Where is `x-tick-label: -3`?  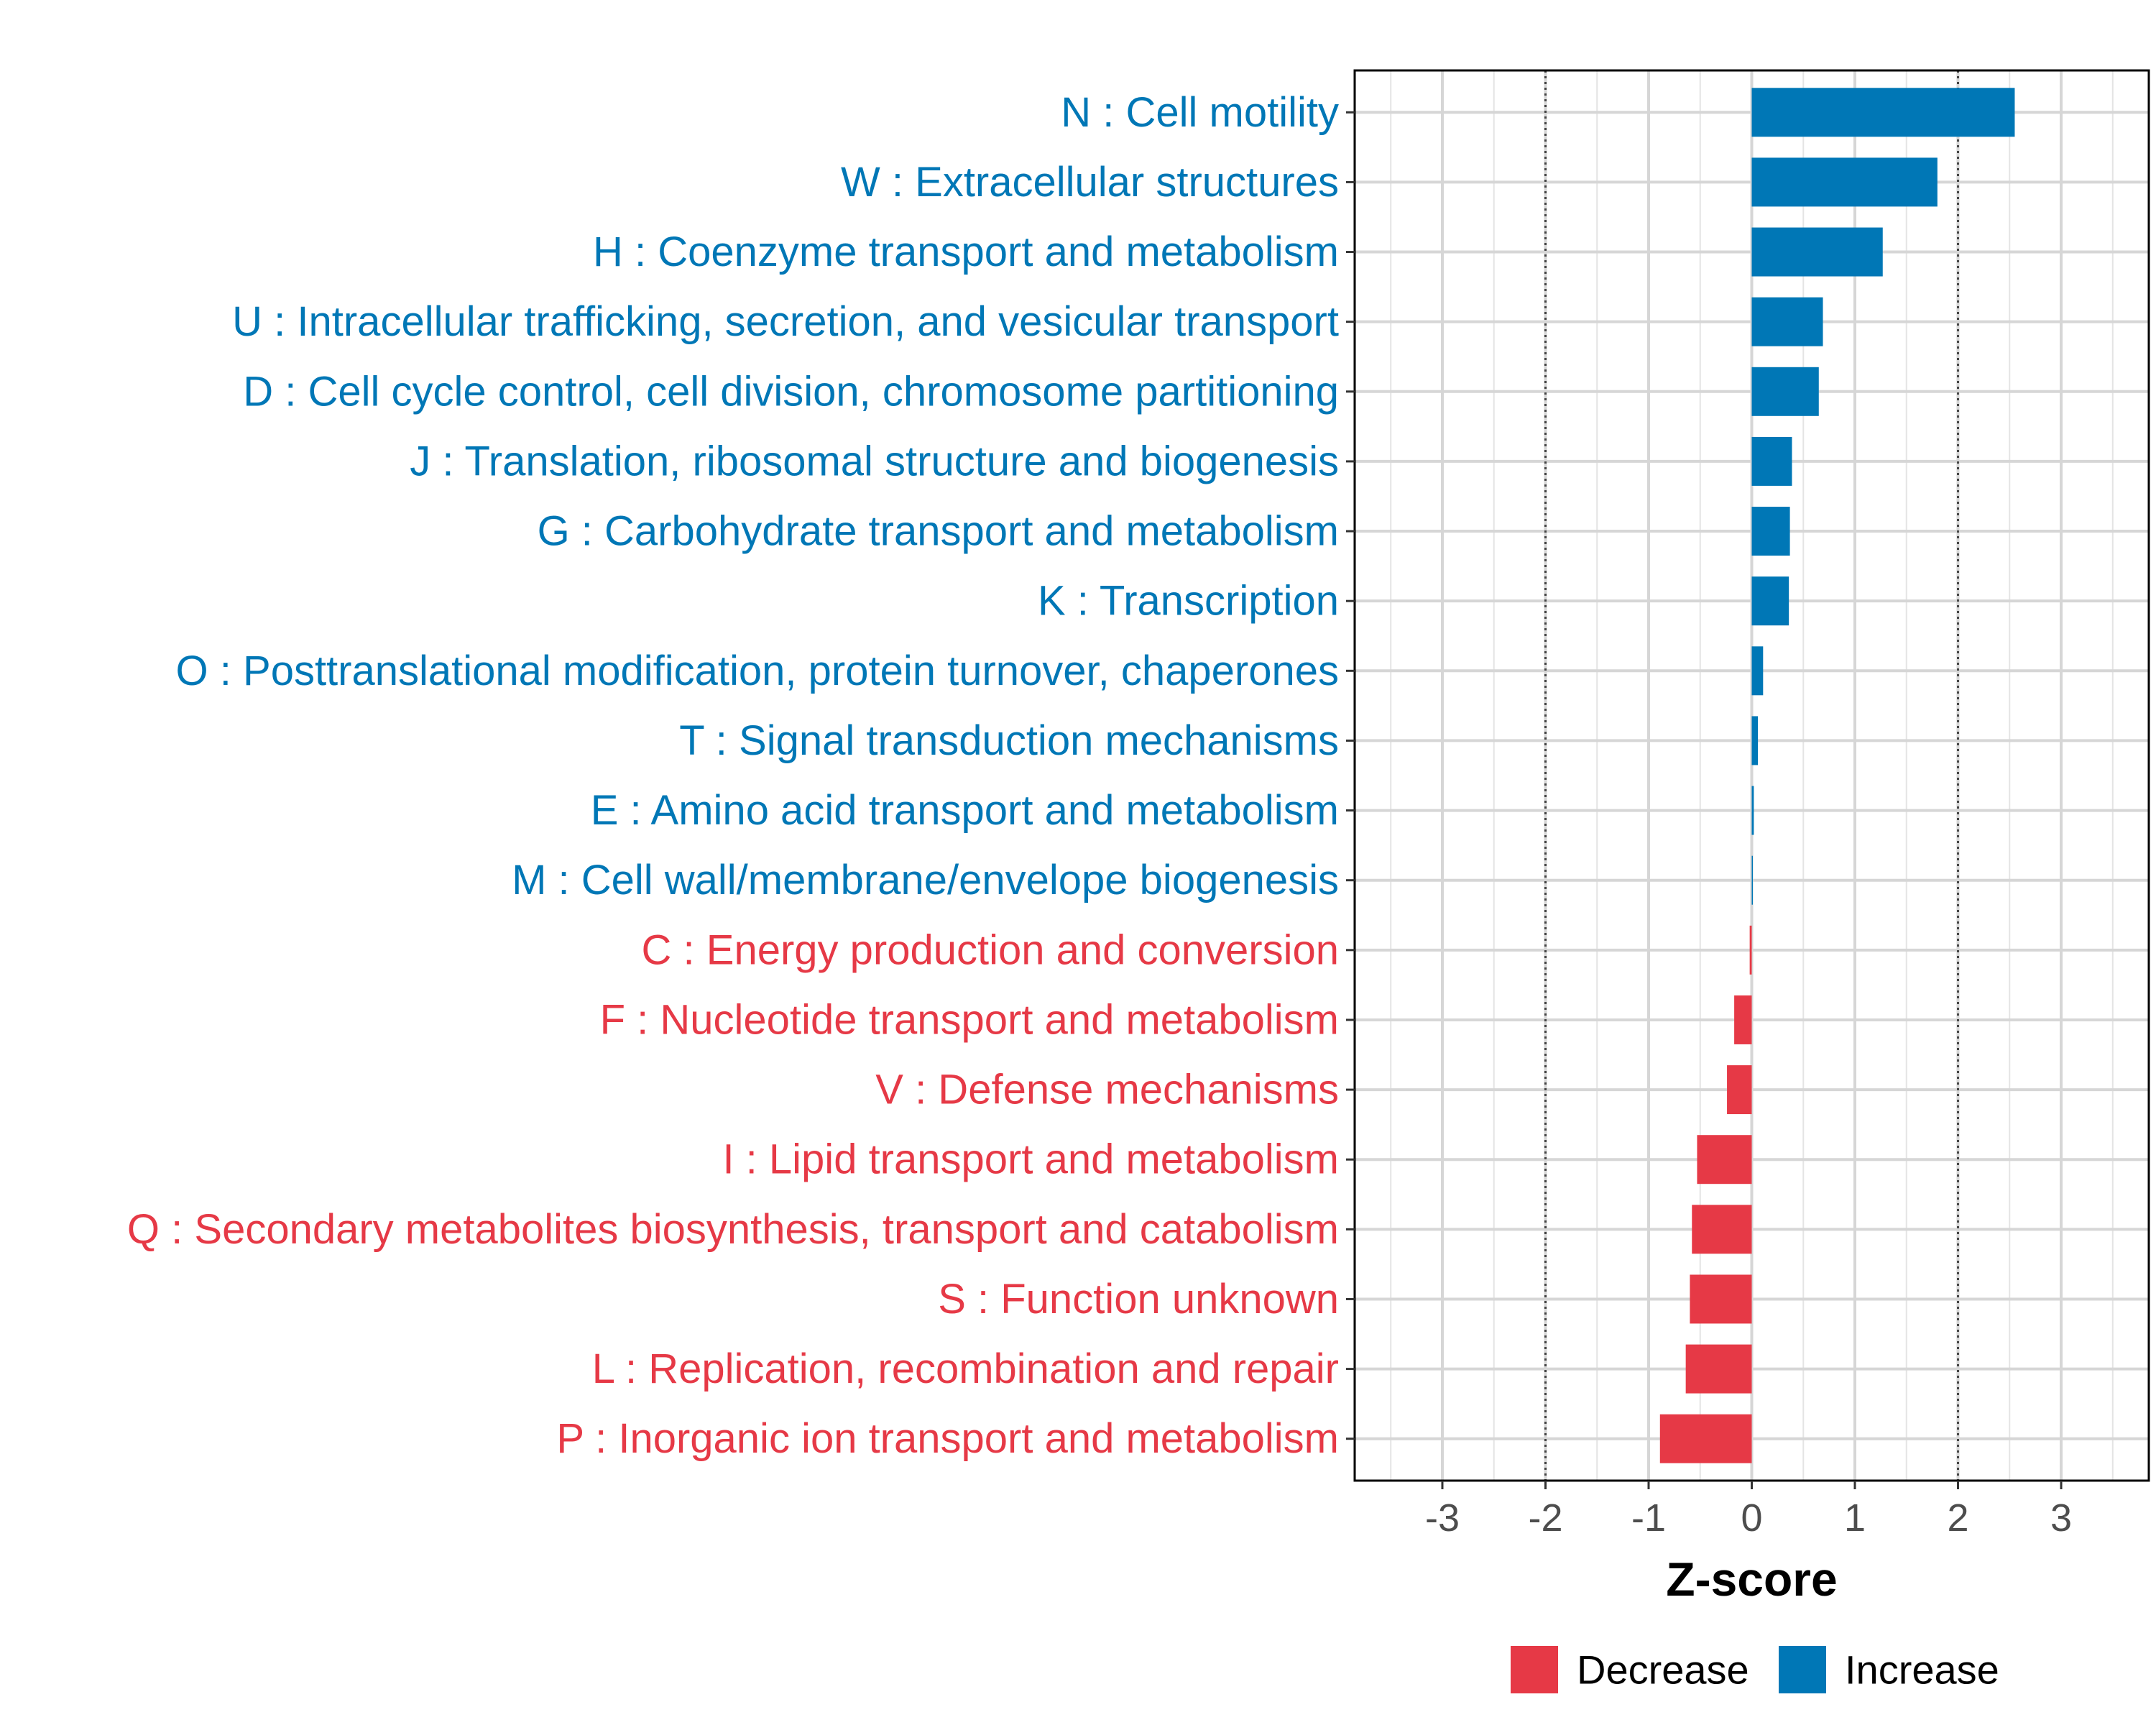
x-tick-label: -3 is located at coordinates (1442, 1518).